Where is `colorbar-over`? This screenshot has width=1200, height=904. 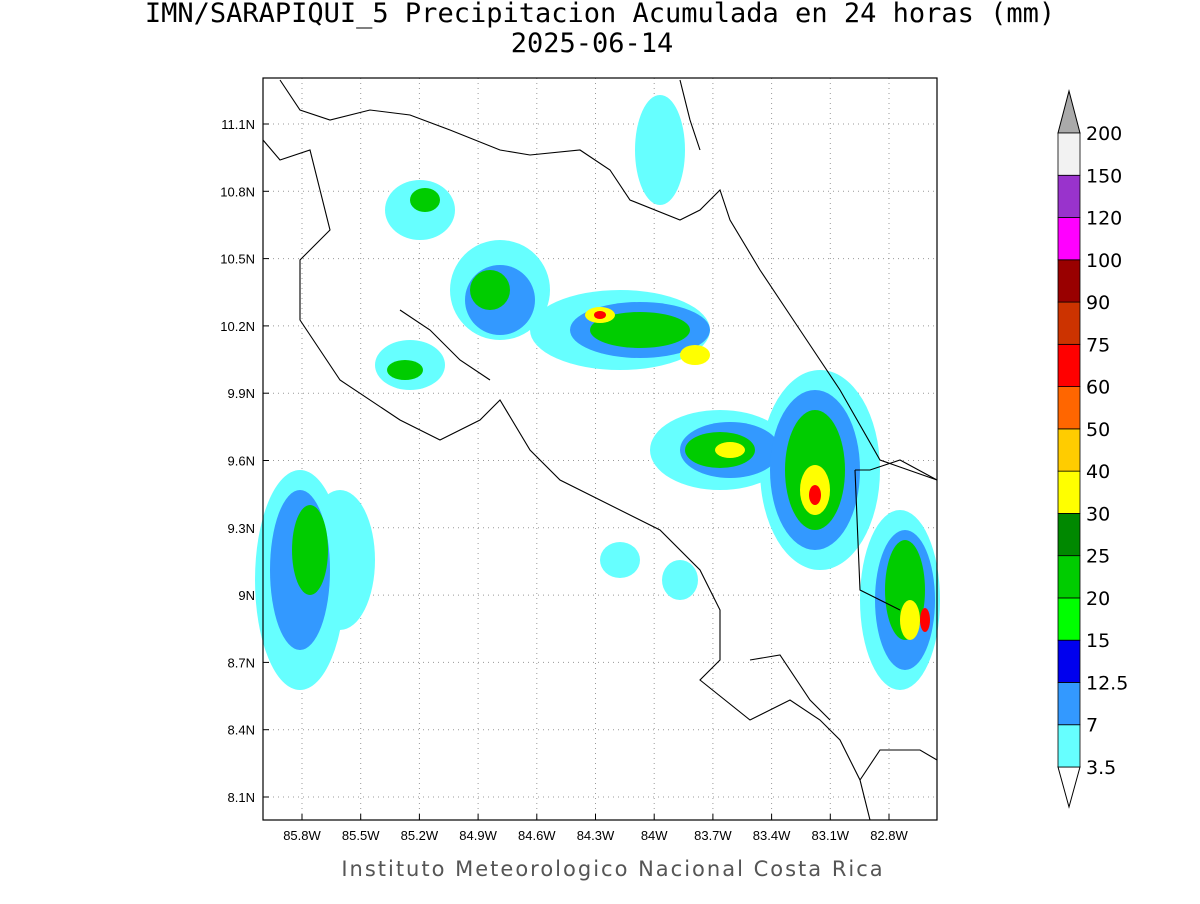 colorbar-over is located at coordinates (1069, 111).